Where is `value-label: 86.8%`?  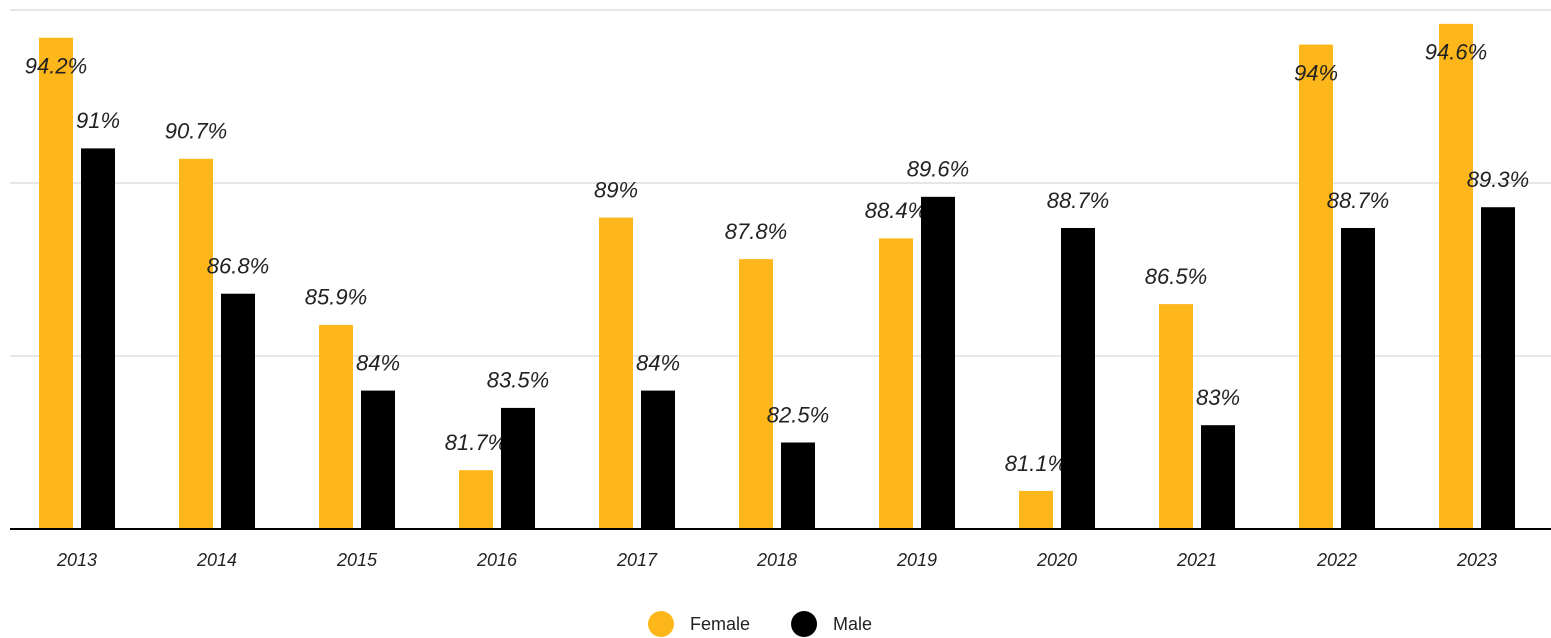
value-label: 86.8% is located at coordinates (238, 266).